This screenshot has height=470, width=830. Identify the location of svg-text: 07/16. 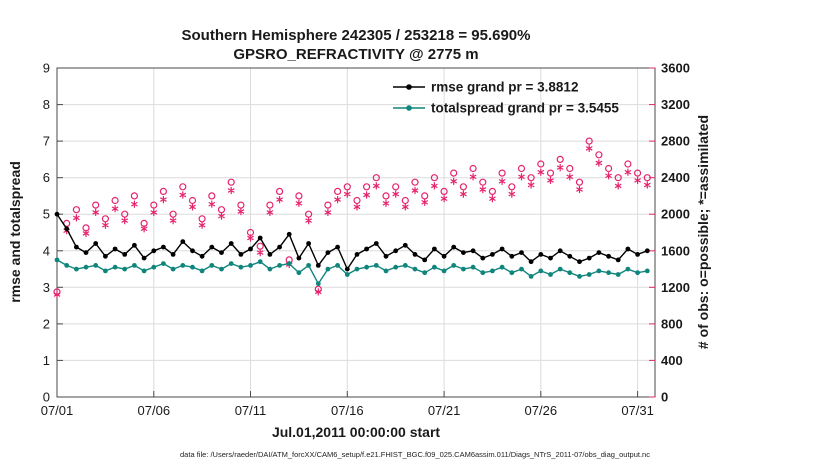
(347, 410).